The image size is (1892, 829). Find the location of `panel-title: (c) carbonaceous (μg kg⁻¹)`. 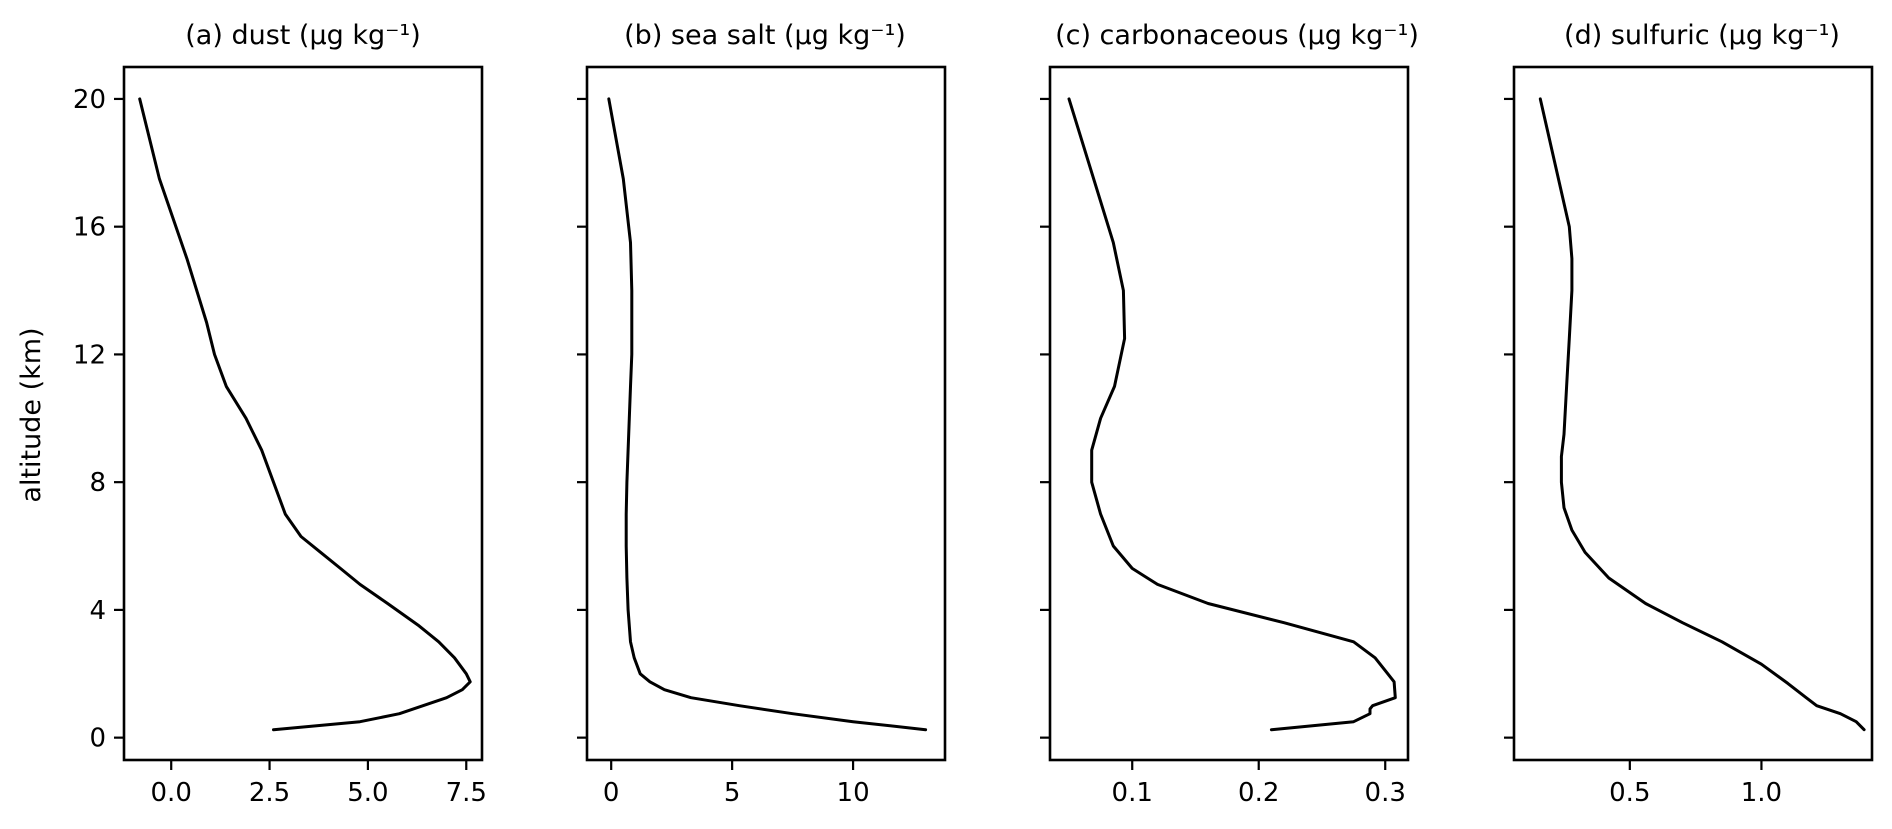

panel-title: (c) carbonaceous (μg kg⁻¹) is located at coordinates (1237, 35).